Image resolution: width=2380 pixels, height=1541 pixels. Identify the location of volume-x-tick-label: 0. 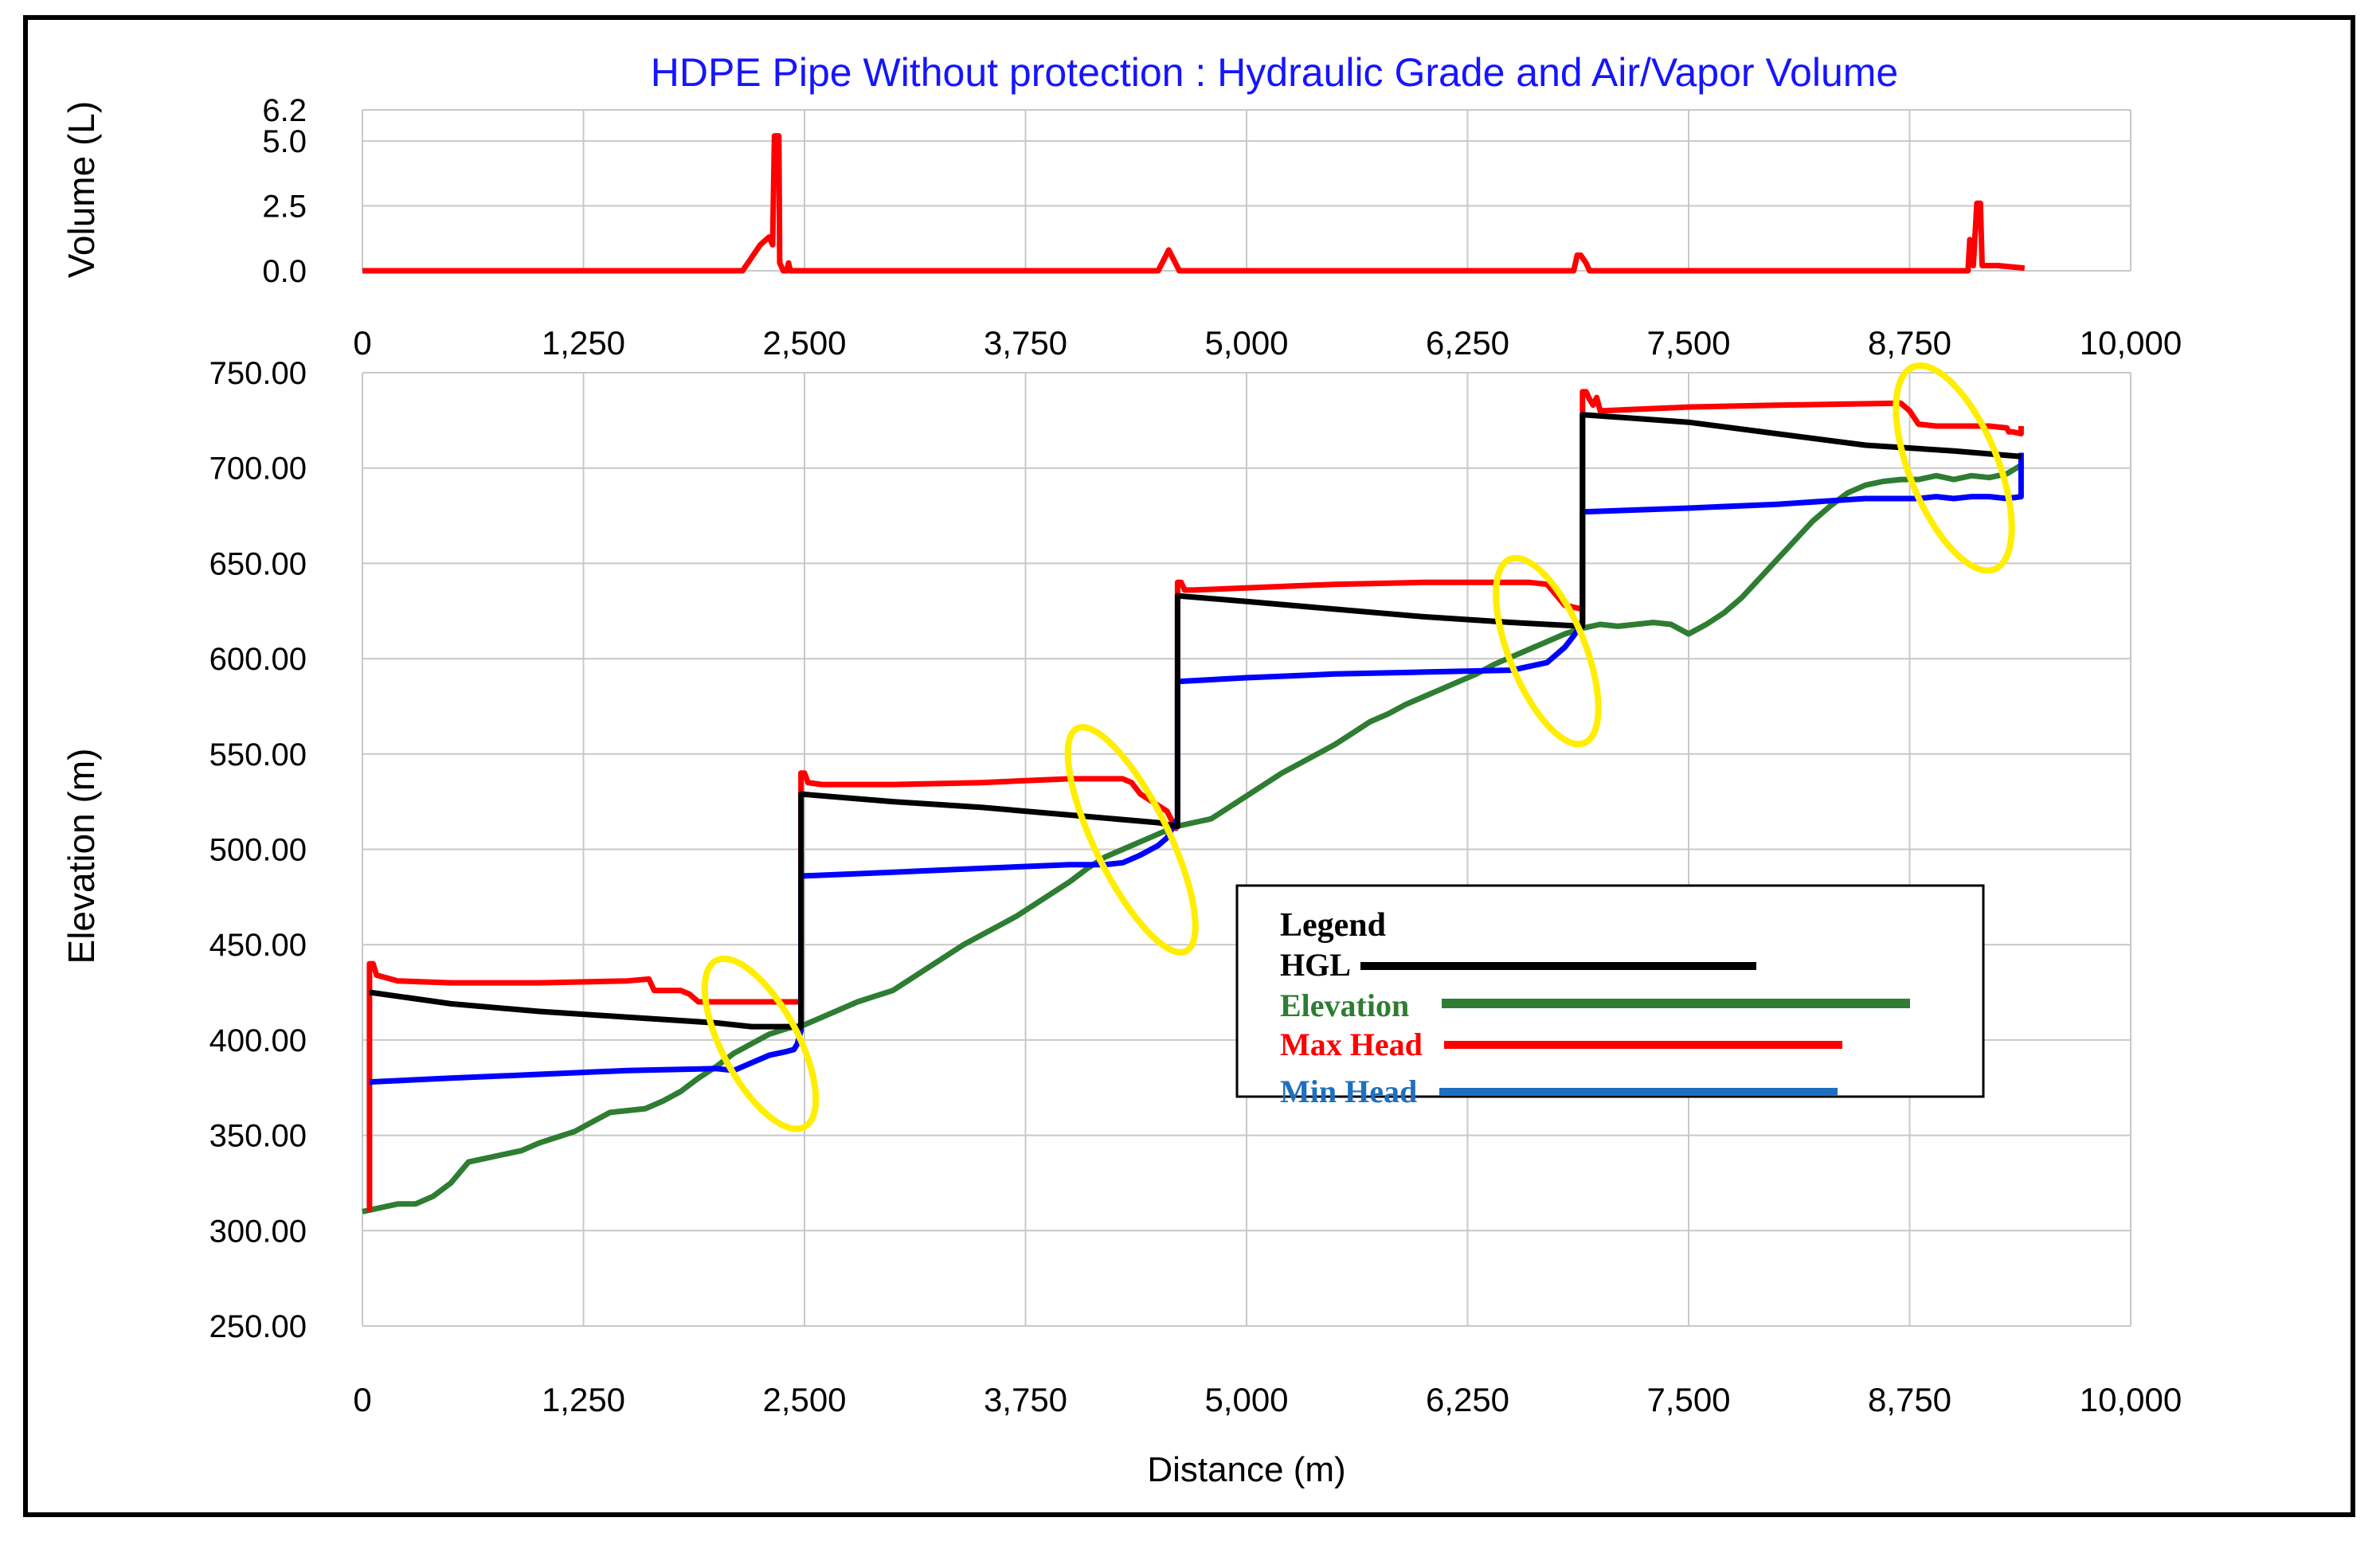
(362, 343).